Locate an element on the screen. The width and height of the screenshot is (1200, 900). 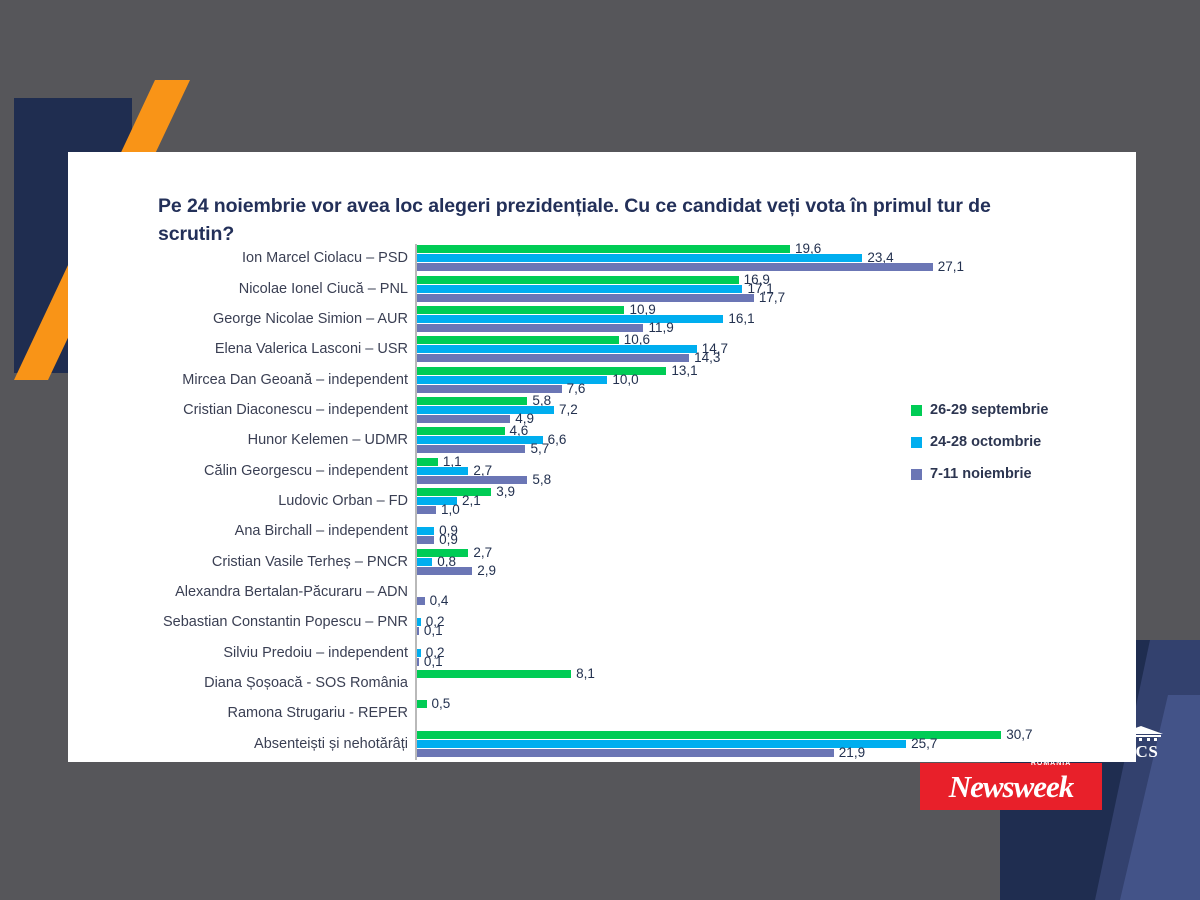
bar-c: 10,0 is located at coordinates (528, 379).